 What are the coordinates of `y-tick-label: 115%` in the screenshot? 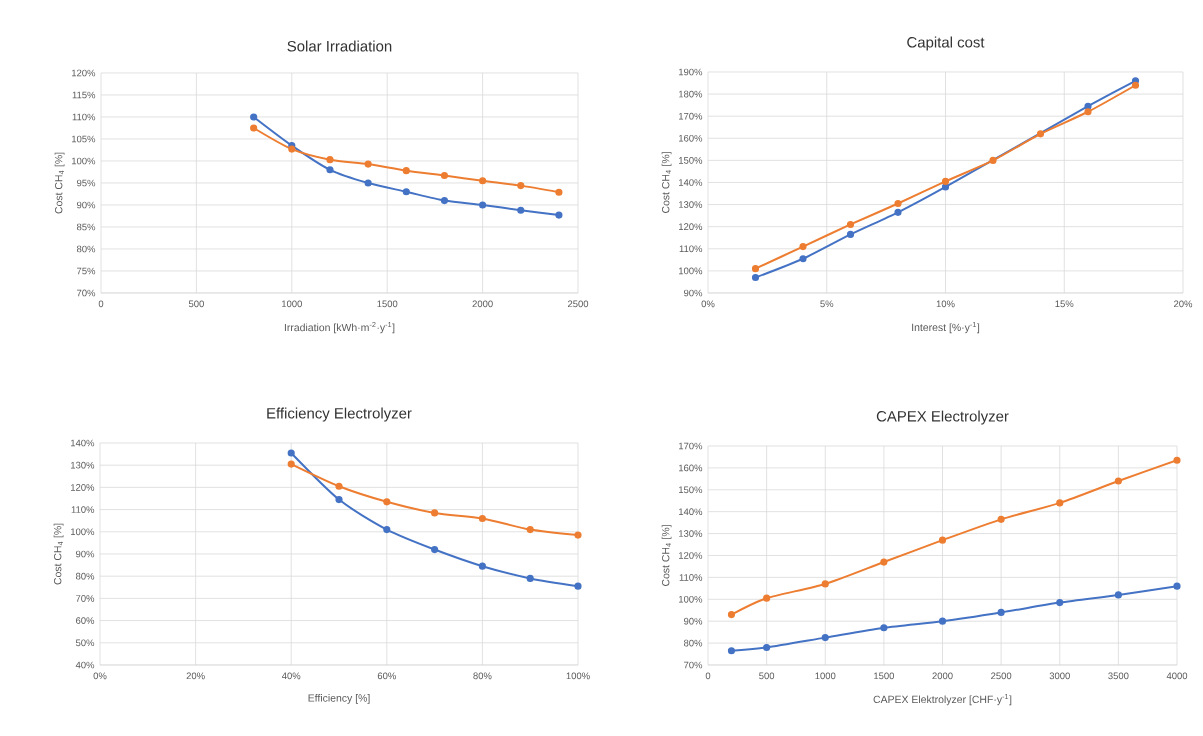 It's located at (84, 95).